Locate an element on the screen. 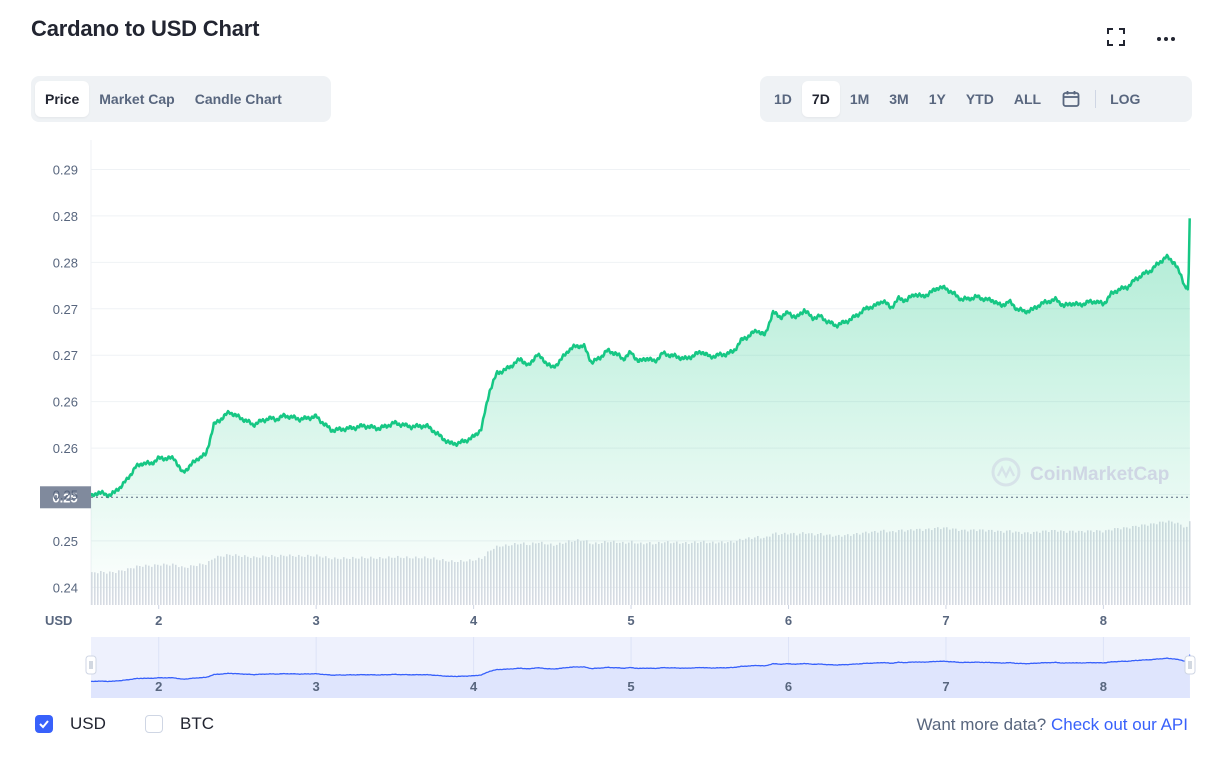 This screenshot has height=772, width=1217. range-ytd: YTD is located at coordinates (979, 99).